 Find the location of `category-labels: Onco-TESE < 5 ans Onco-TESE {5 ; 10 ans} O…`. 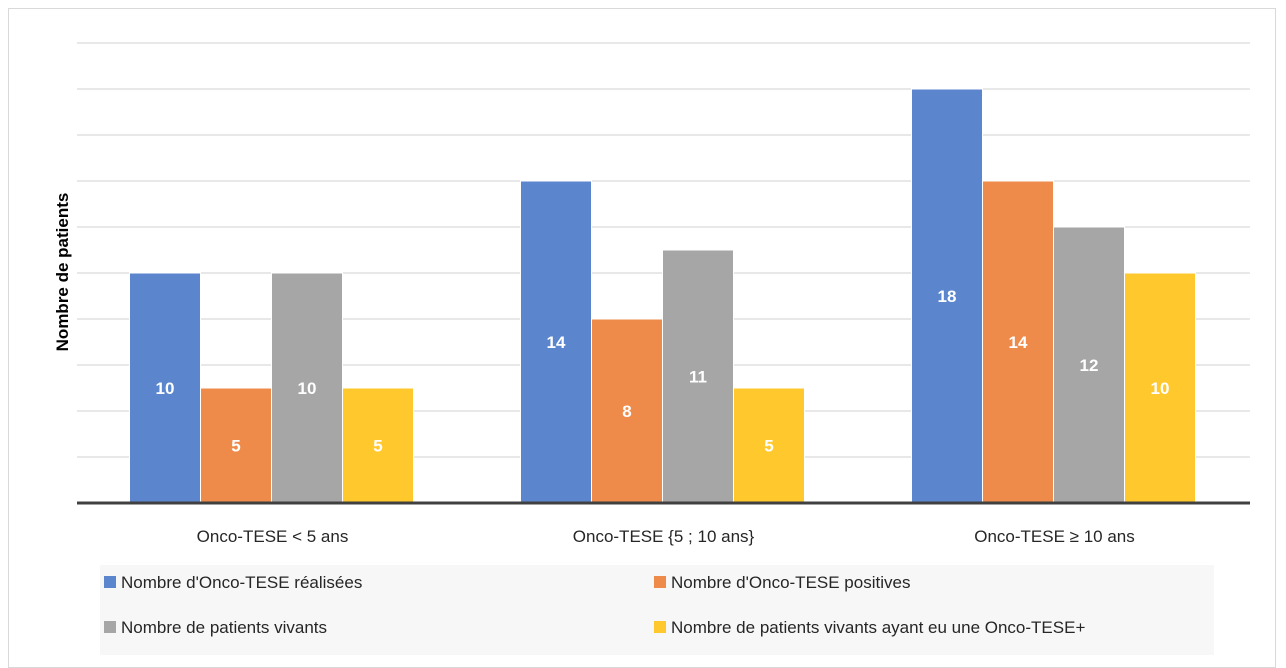

category-labels: Onco-TESE < 5 ans Onco-TESE {5 ; 10 ans} O… is located at coordinates (666, 536).